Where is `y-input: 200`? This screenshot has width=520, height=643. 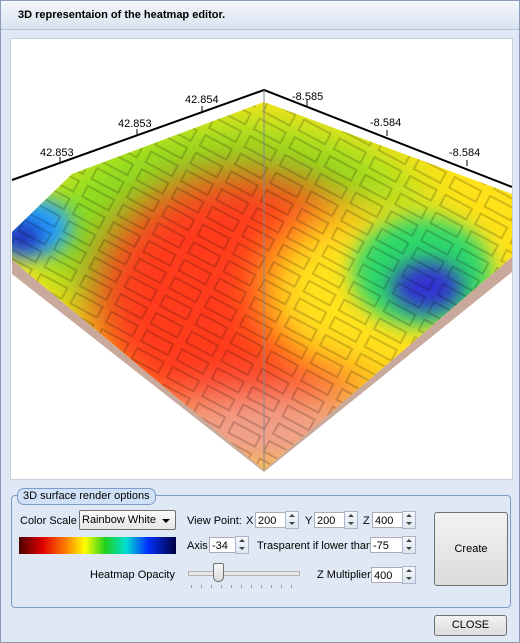 y-input: 200 is located at coordinates (329, 520).